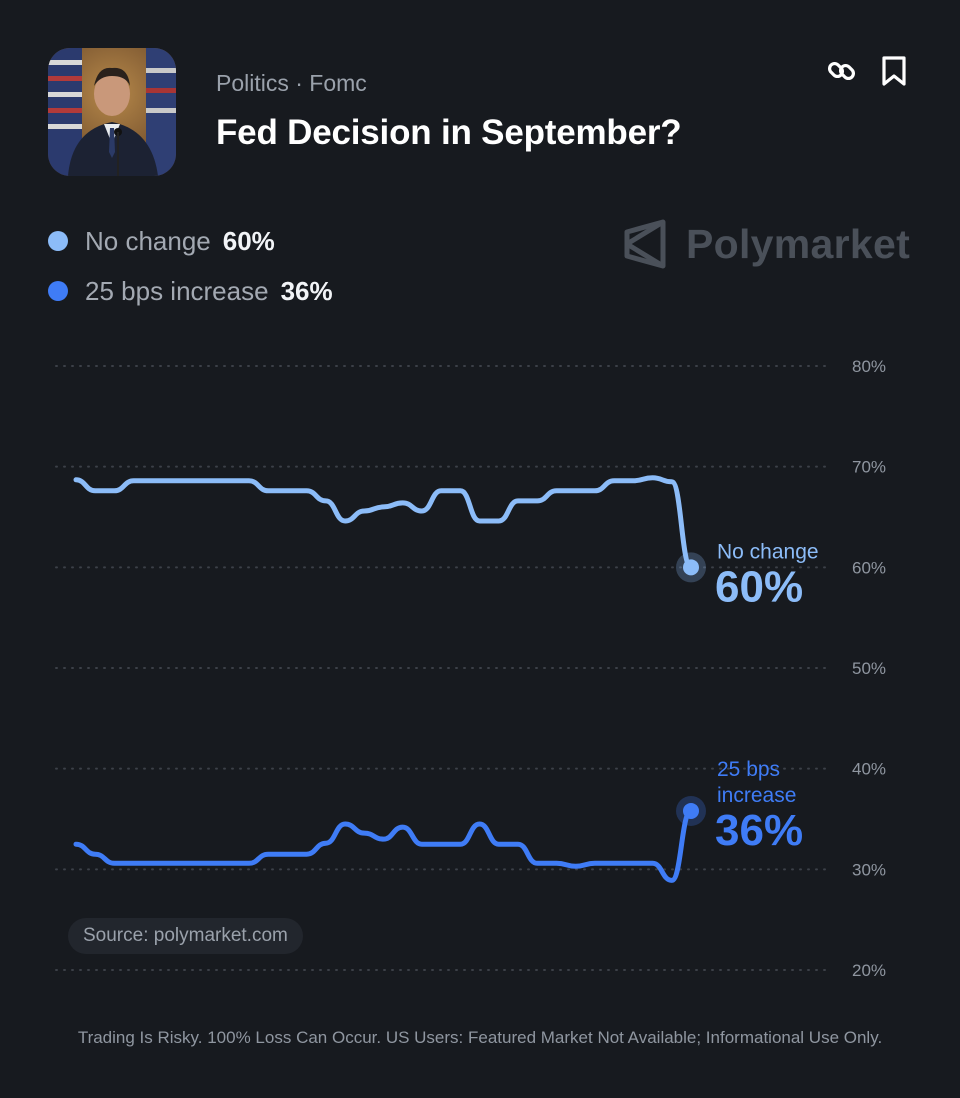 The width and height of the screenshot is (960, 1098). Describe the element at coordinates (869, 970) in the screenshot. I see `y-tick-label: 20%` at that location.